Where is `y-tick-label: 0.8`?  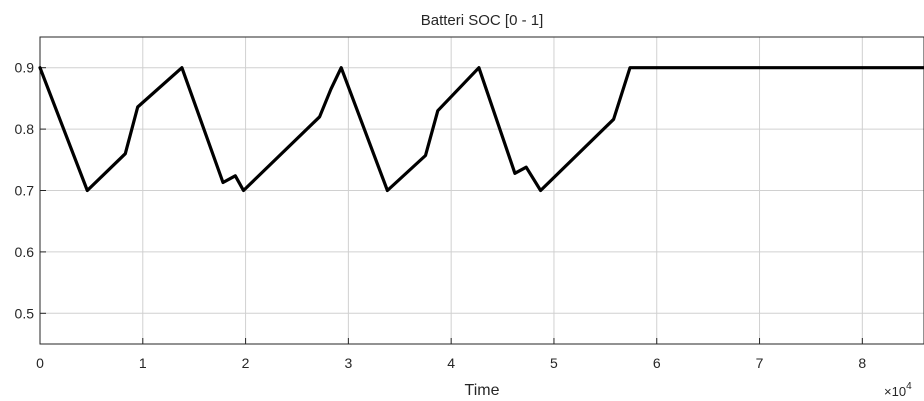
y-tick-label: 0.8 is located at coordinates (25, 129).